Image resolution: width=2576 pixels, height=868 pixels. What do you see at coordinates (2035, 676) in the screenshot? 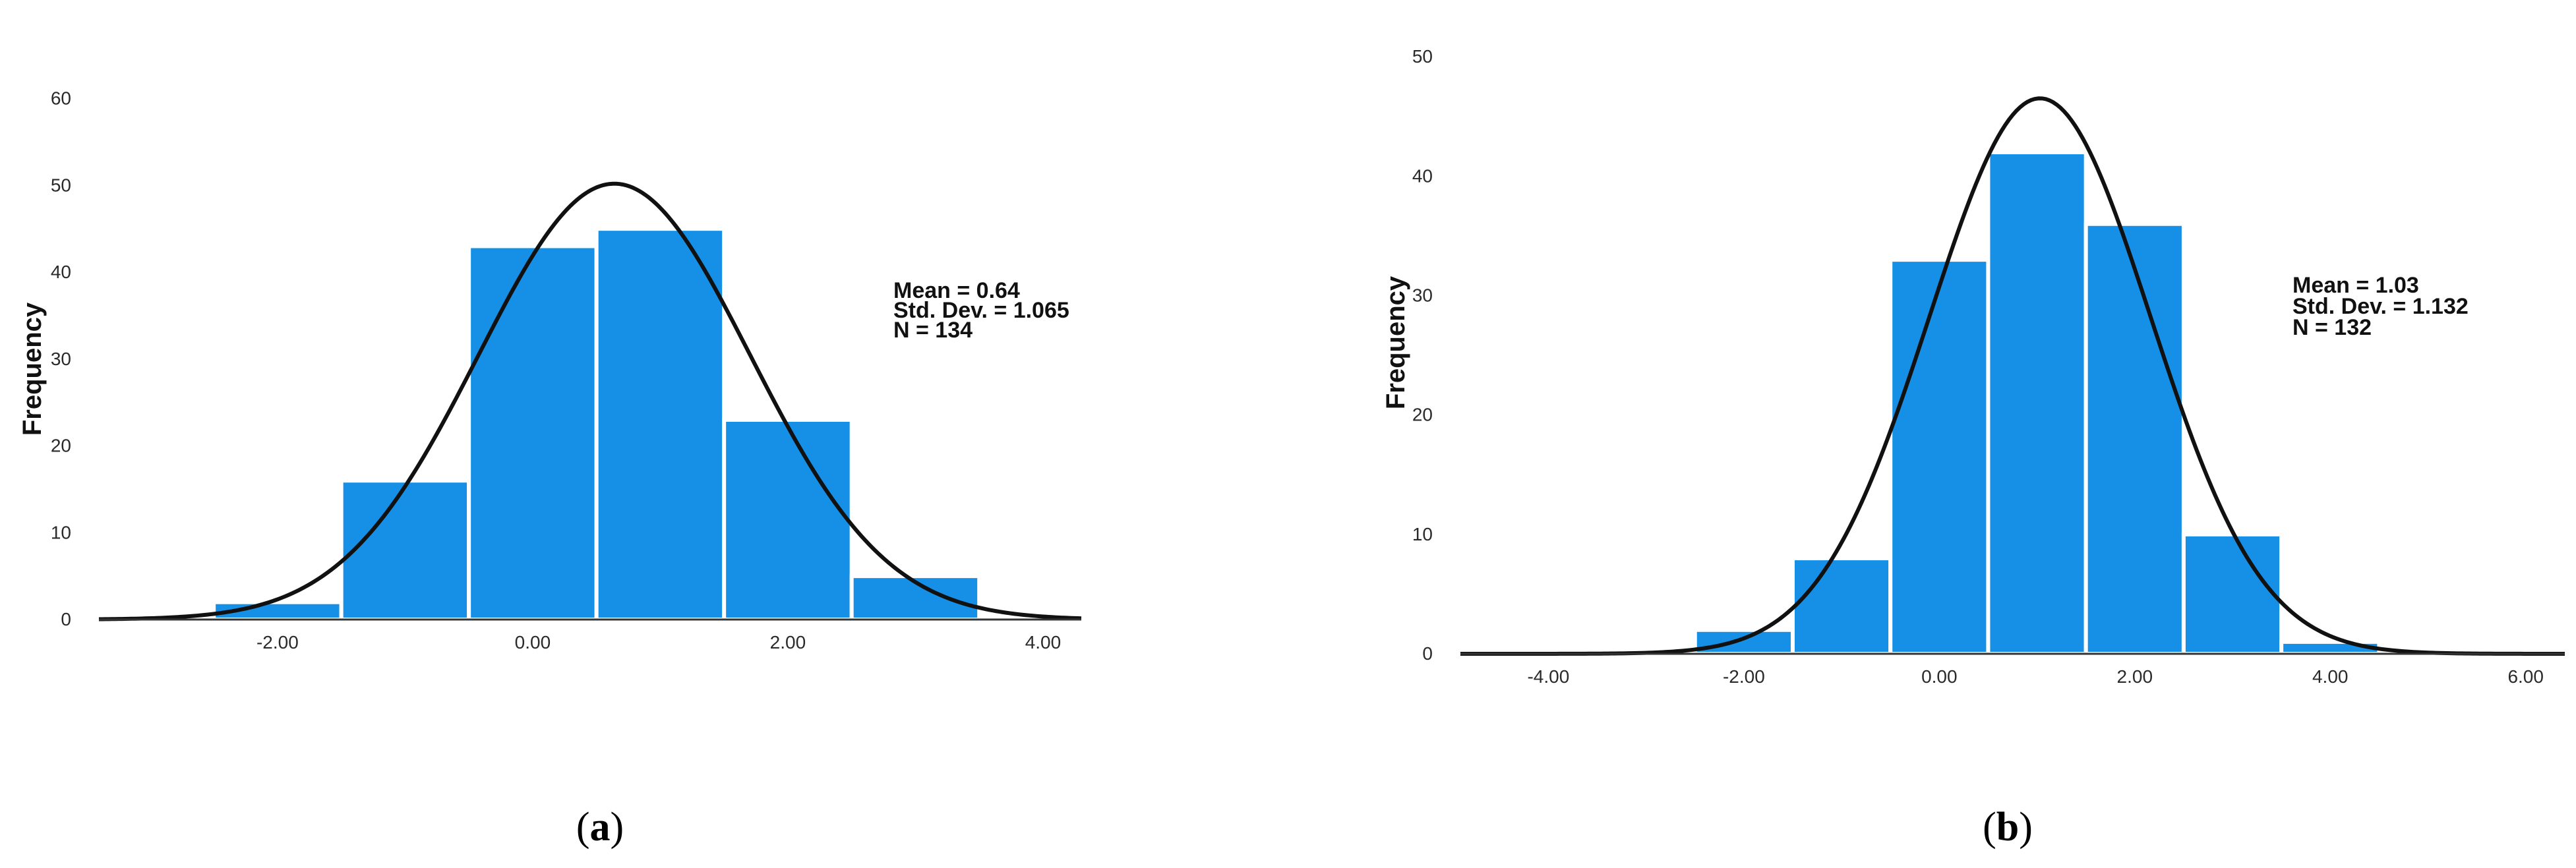
I see `x-tick-labels-b: -4.00 -2.00 0.00 2.00 4.00 6.00` at bounding box center [2035, 676].